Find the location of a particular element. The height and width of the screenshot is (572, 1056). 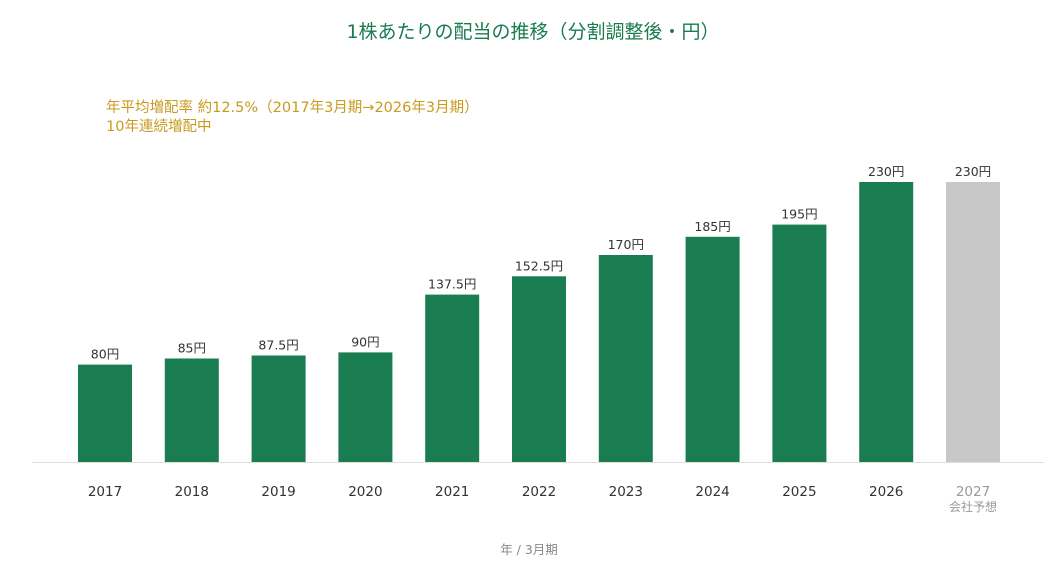

category-label-2026: 2026 is located at coordinates (886, 492).